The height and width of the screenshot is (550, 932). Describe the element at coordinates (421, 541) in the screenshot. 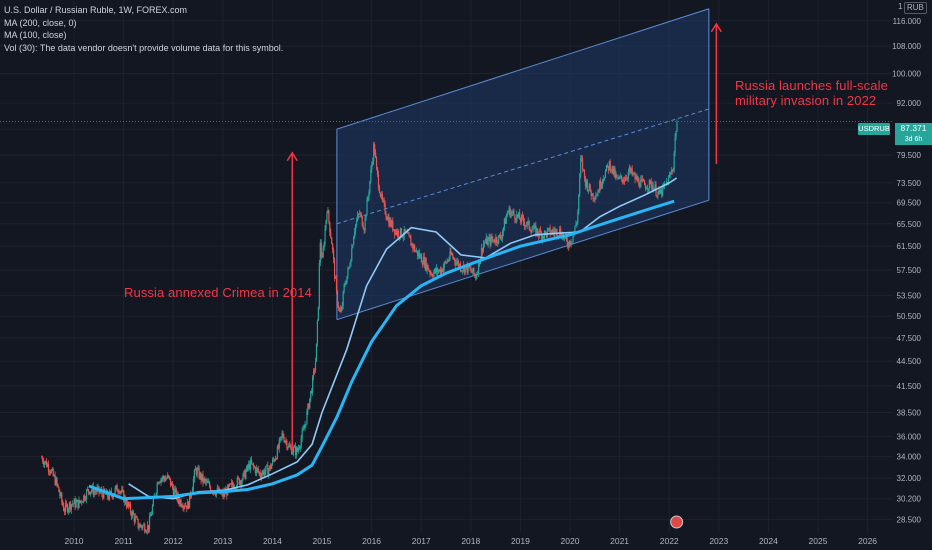

I see `x-tick-label: 2017` at that location.